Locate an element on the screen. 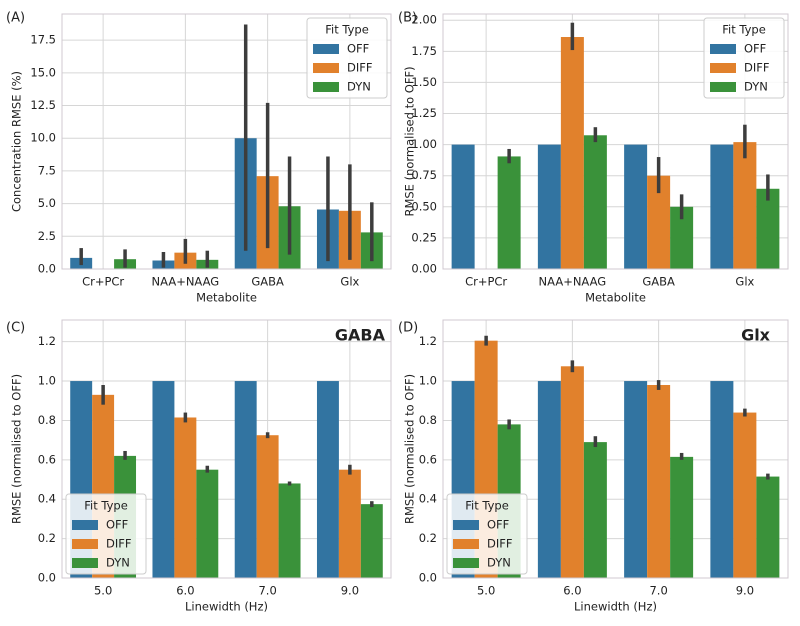 This screenshot has width=800, height=626. x-tick-label: NAA+NAAG is located at coordinates (186, 282).